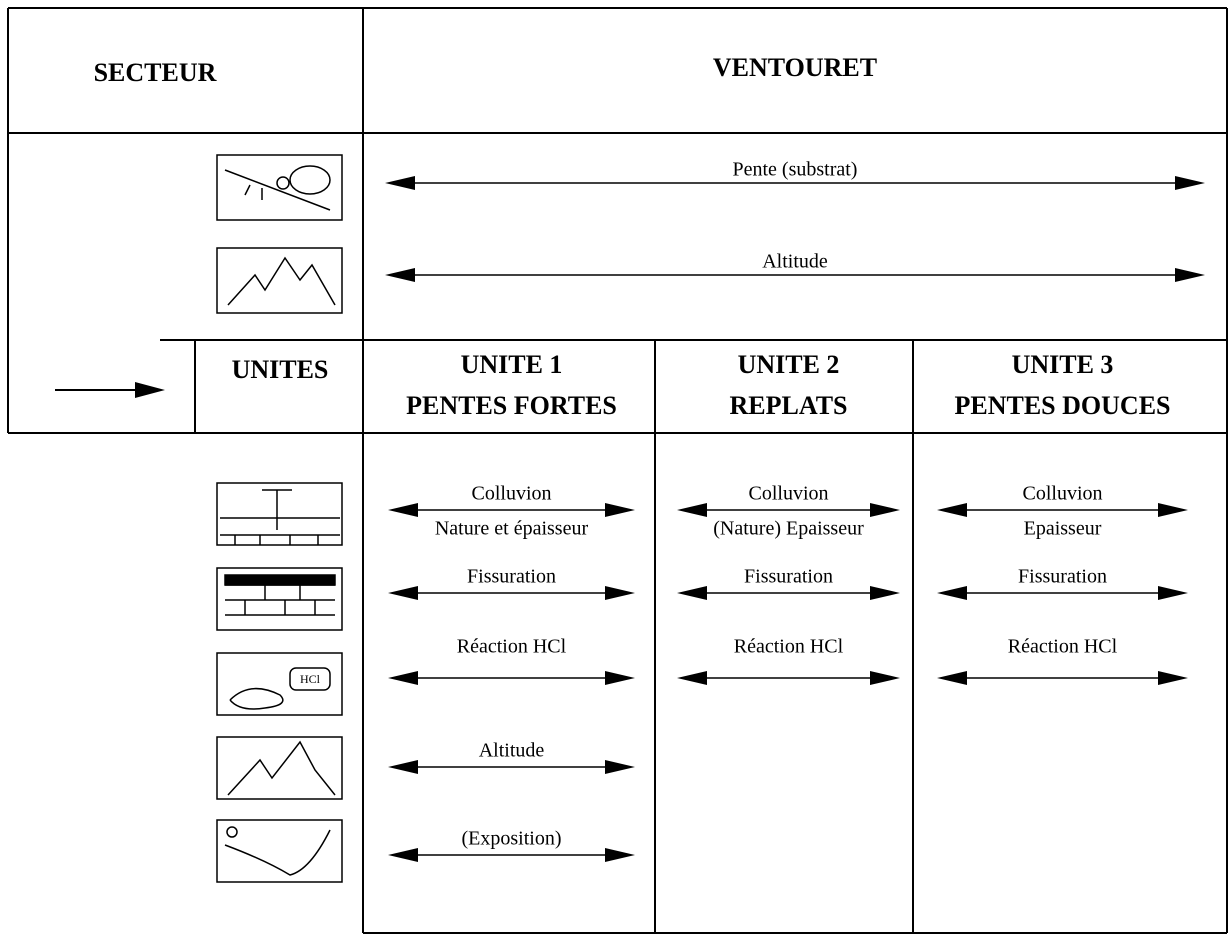 This screenshot has height=935, width=1229. I want to click on unit-title: UNITE 3, so click(1063, 364).